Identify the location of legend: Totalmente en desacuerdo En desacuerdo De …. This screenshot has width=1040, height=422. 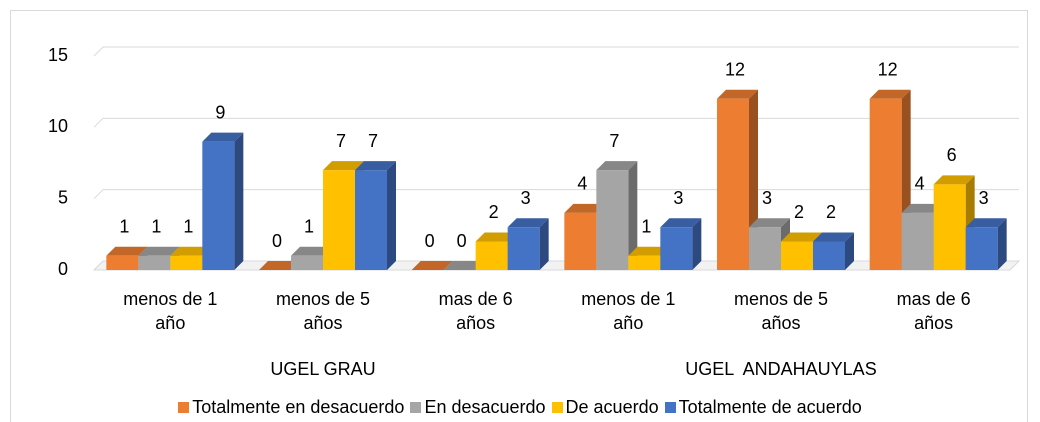
(520, 407).